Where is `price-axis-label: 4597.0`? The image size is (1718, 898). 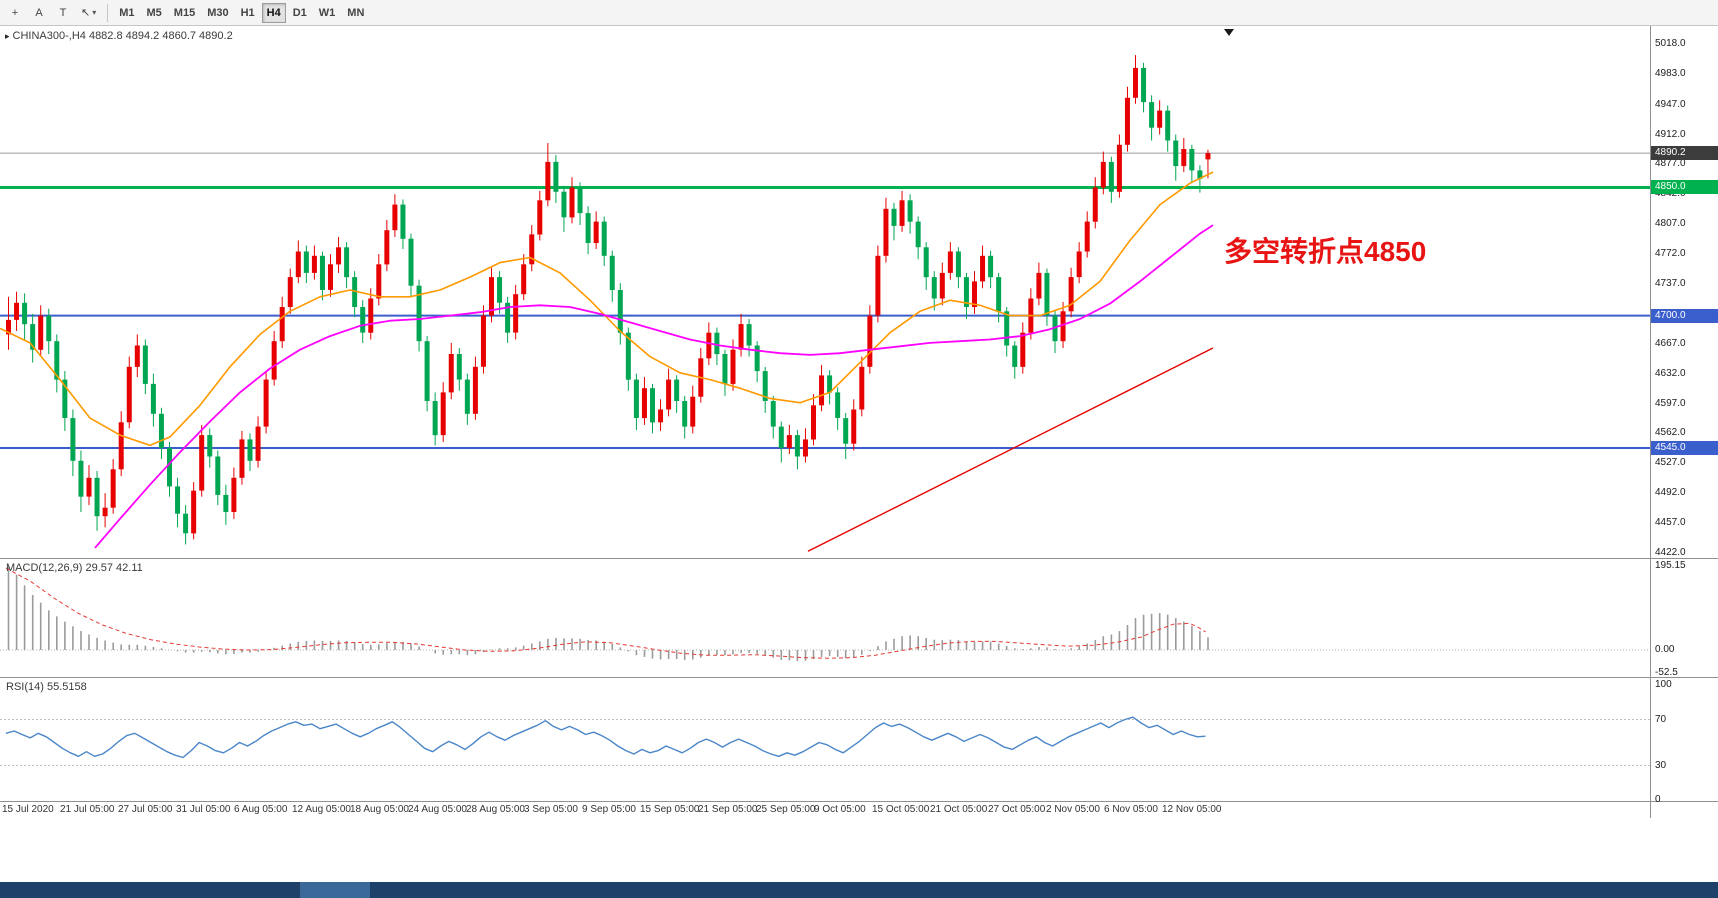 price-axis-label: 4597.0 is located at coordinates (1670, 403).